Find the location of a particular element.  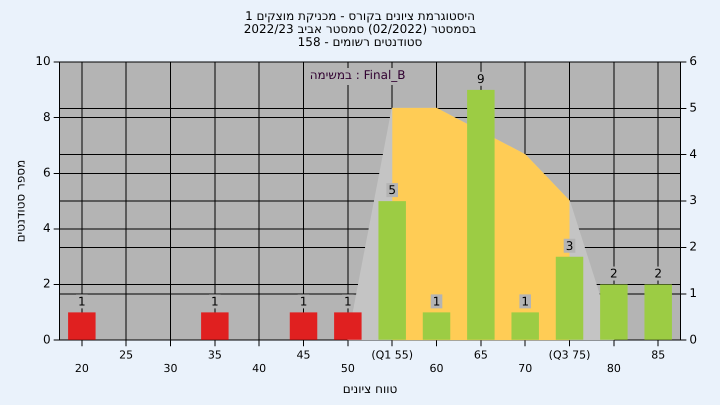

data-label: 5 is located at coordinates (392, 190).